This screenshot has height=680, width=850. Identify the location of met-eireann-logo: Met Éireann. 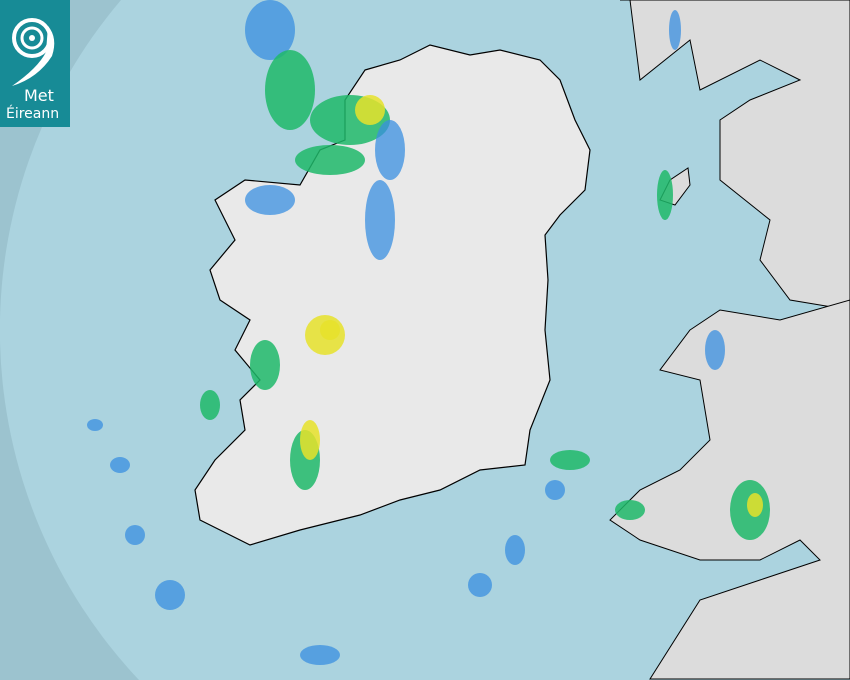
(35, 63).